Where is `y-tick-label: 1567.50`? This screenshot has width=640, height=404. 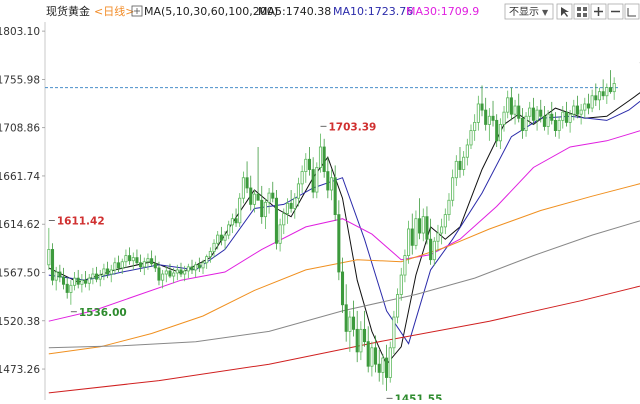
y-tick-label: 1567.50 is located at coordinates (20, 273).